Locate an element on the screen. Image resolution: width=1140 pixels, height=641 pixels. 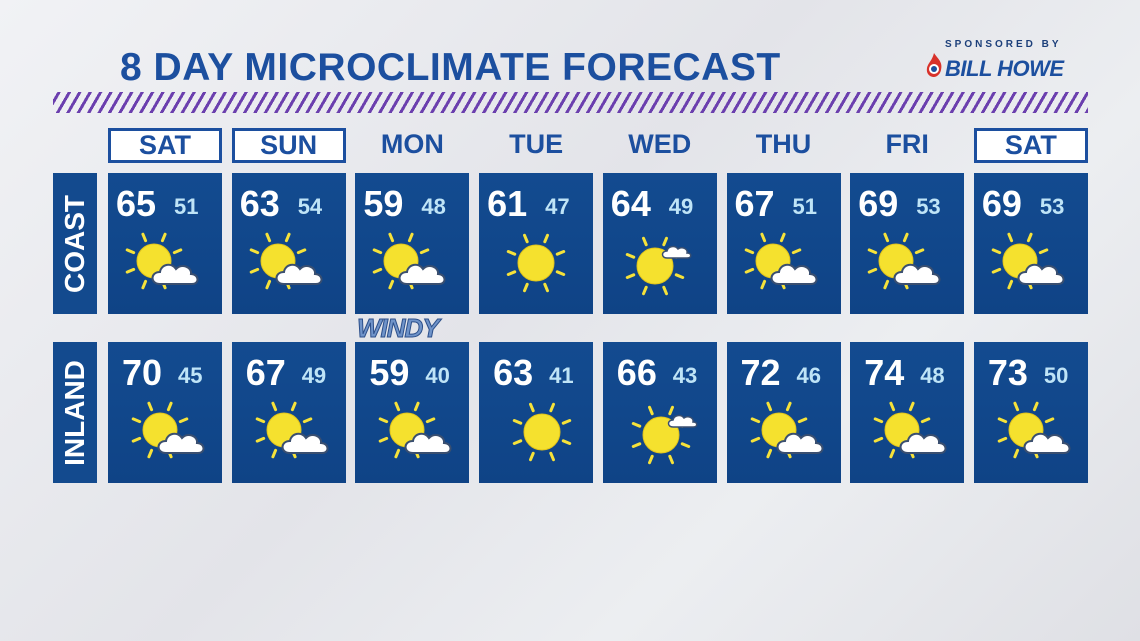
forecast-tile: 66 43 is located at coordinates (659, 412).